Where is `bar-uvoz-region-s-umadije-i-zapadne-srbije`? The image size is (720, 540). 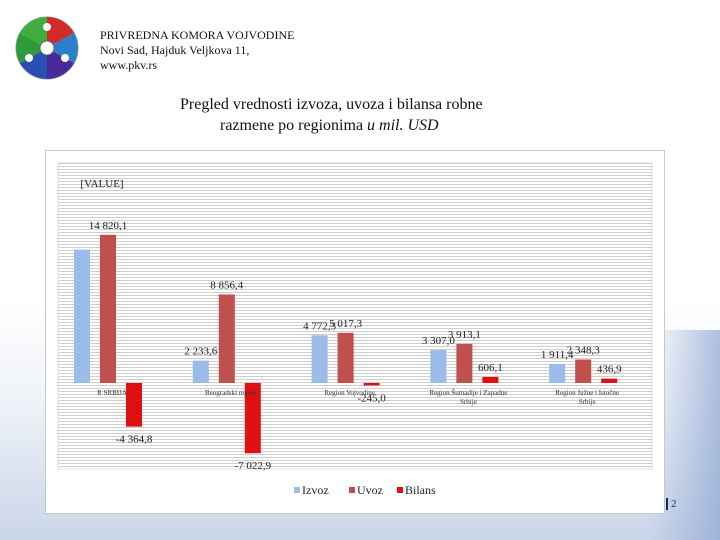 bar-uvoz-region-s-umadije-i-zapadne-srbije is located at coordinates (464, 363).